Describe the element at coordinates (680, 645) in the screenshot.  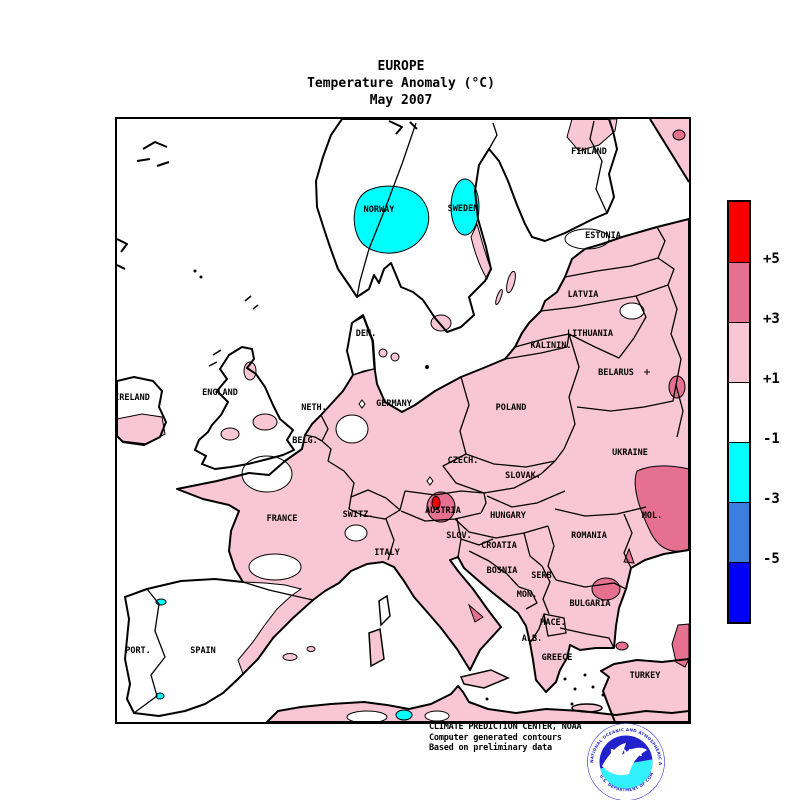
I see `east-black-sea-strong-warm-sliver` at that location.